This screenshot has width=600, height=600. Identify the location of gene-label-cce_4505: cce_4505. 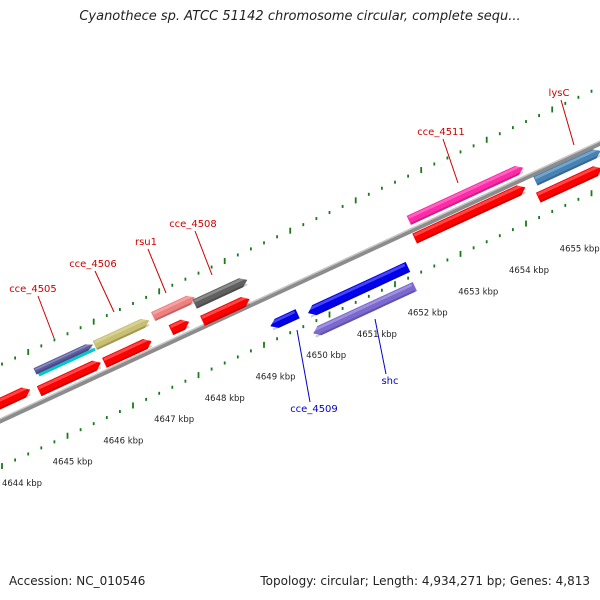
(33, 289).